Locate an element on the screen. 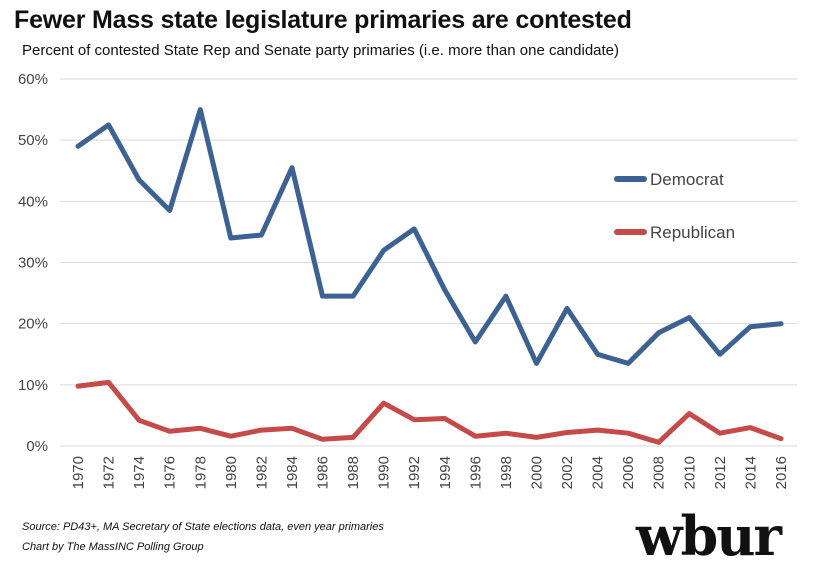  x-tick-label: 1996 is located at coordinates (475, 472).